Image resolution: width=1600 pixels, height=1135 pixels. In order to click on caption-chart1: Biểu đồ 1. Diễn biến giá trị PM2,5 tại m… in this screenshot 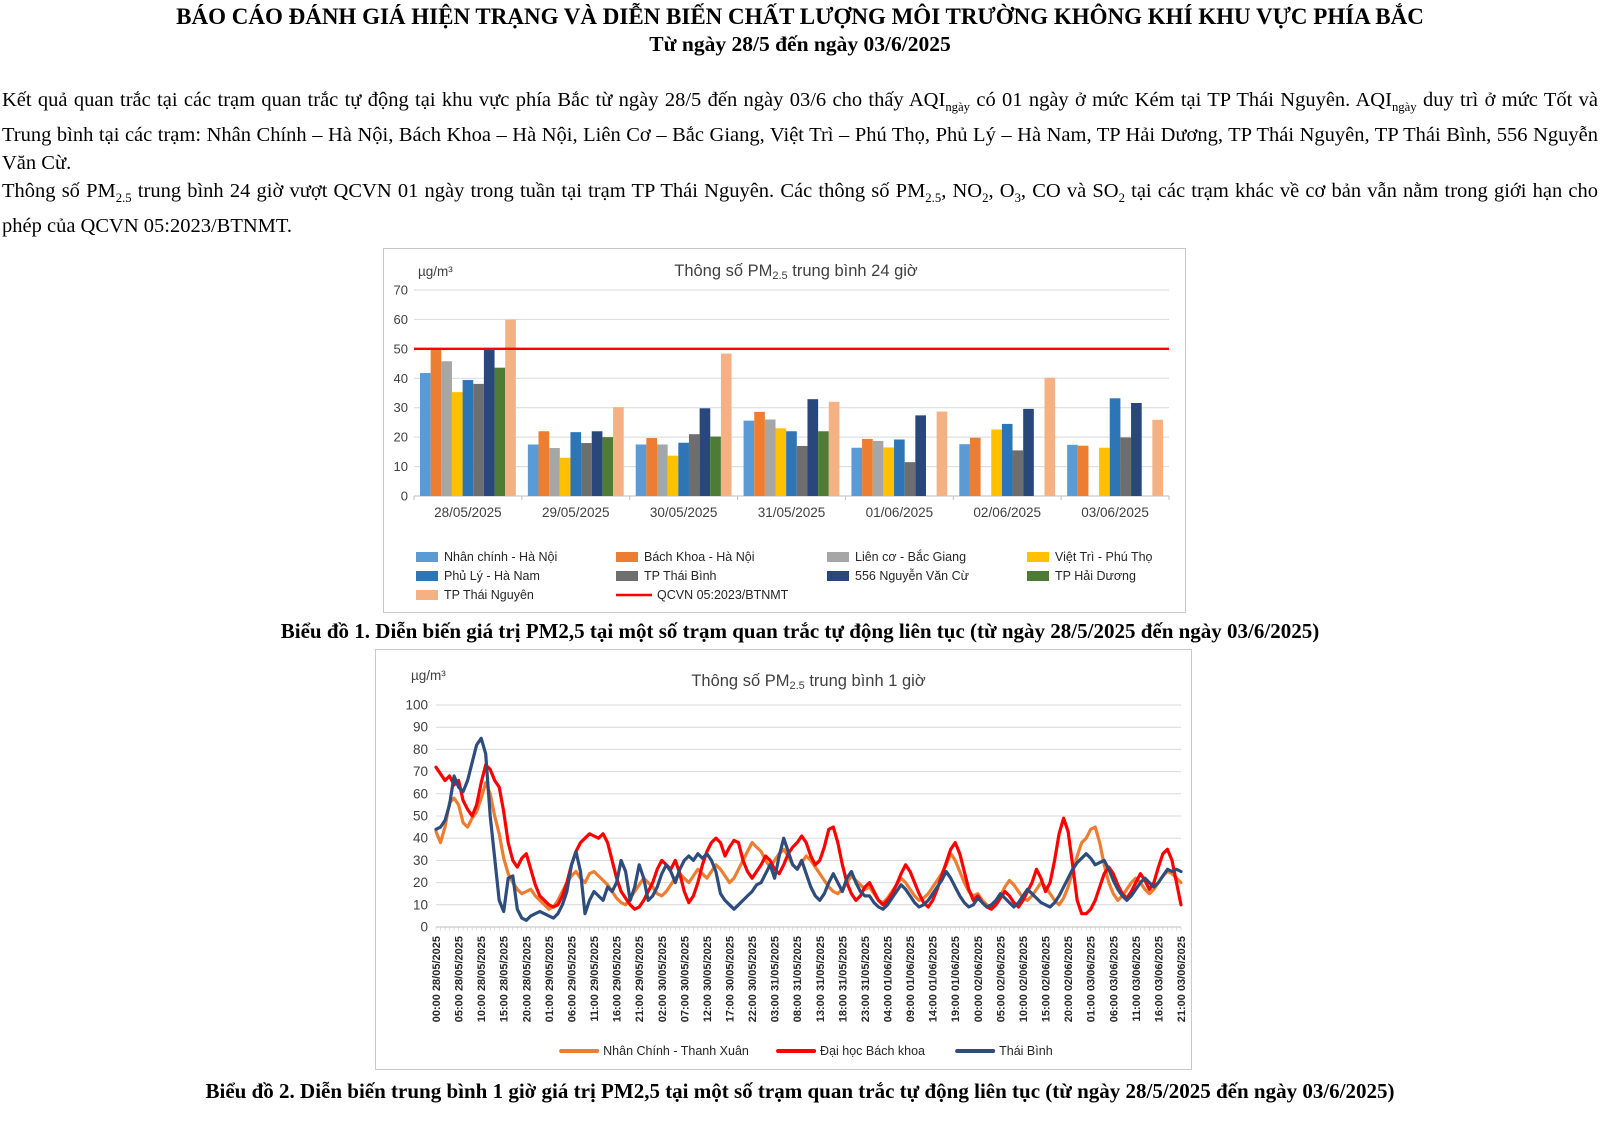, I will do `click(800, 631)`.